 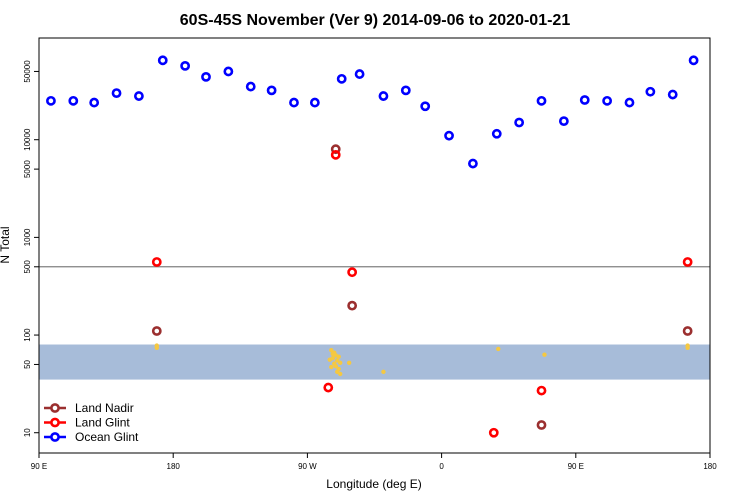 What do you see at coordinates (107, 437) in the screenshot?
I see `legend-label-ocean-glint: Ocean Glint` at bounding box center [107, 437].